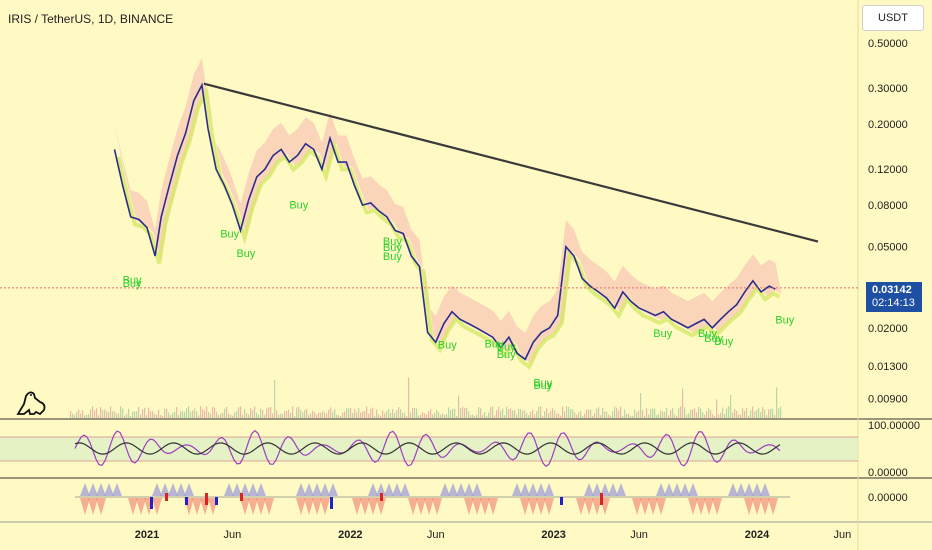  What do you see at coordinates (888, 473) in the screenshot?
I see `rsi-tick-label: 0.00000` at bounding box center [888, 473].